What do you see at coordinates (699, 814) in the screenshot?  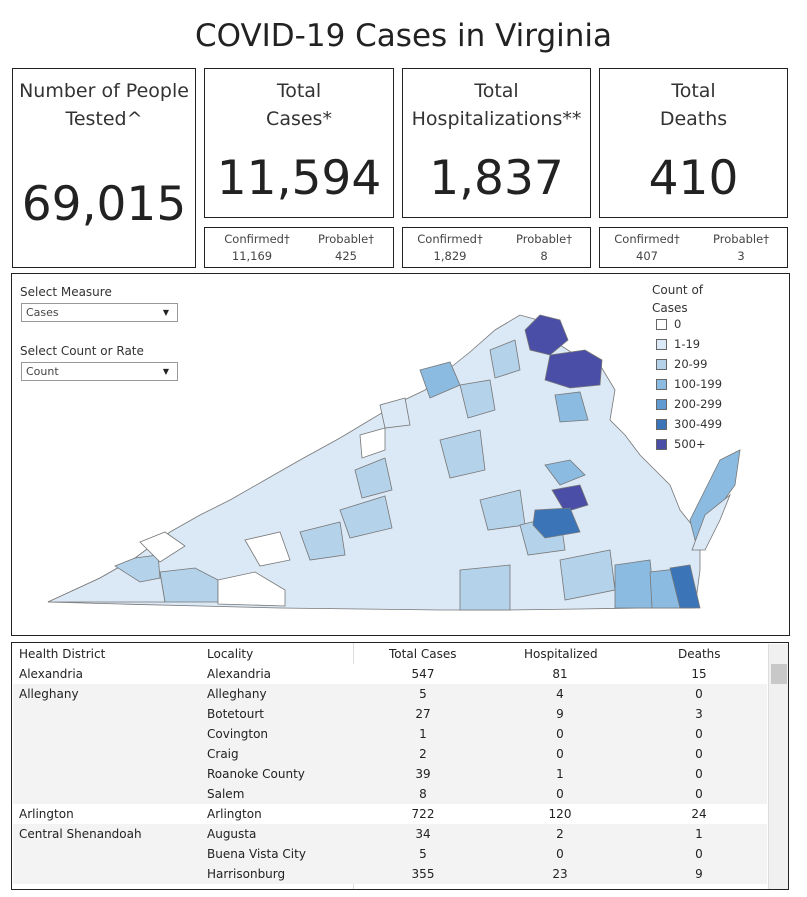 I see `cell-deaths: 24` at bounding box center [699, 814].